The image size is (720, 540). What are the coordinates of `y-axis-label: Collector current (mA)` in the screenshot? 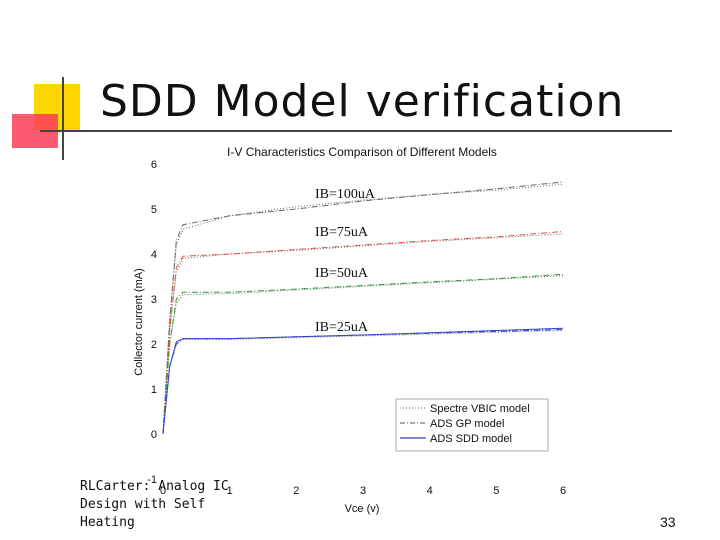 It's located at (139, 322).